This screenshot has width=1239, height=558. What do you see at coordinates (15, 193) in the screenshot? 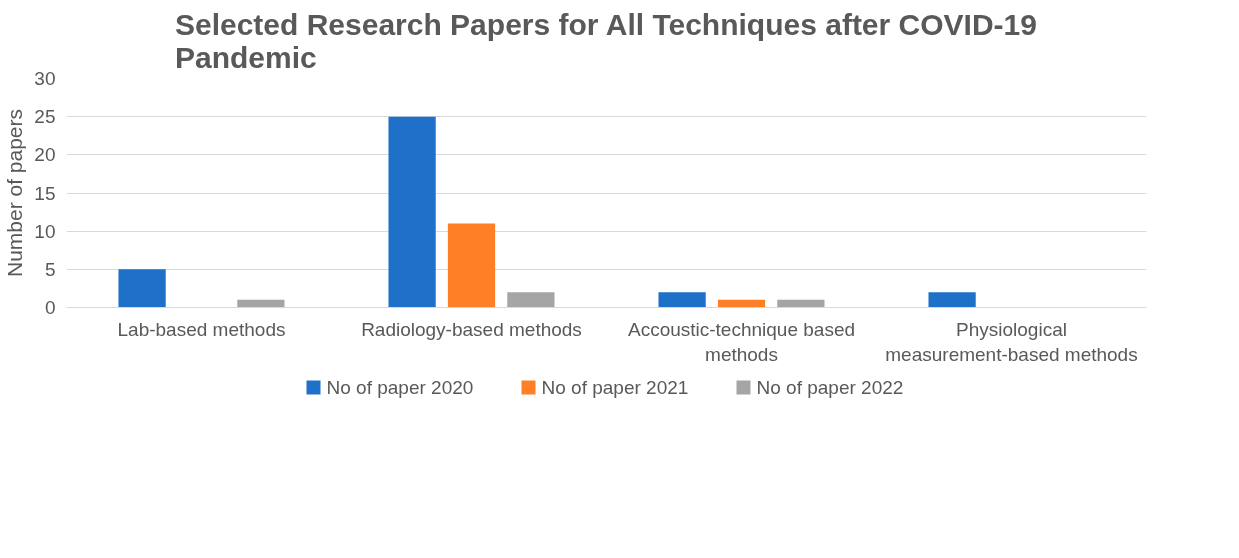
I see `y-axis-title: Number of papers` at bounding box center [15, 193].